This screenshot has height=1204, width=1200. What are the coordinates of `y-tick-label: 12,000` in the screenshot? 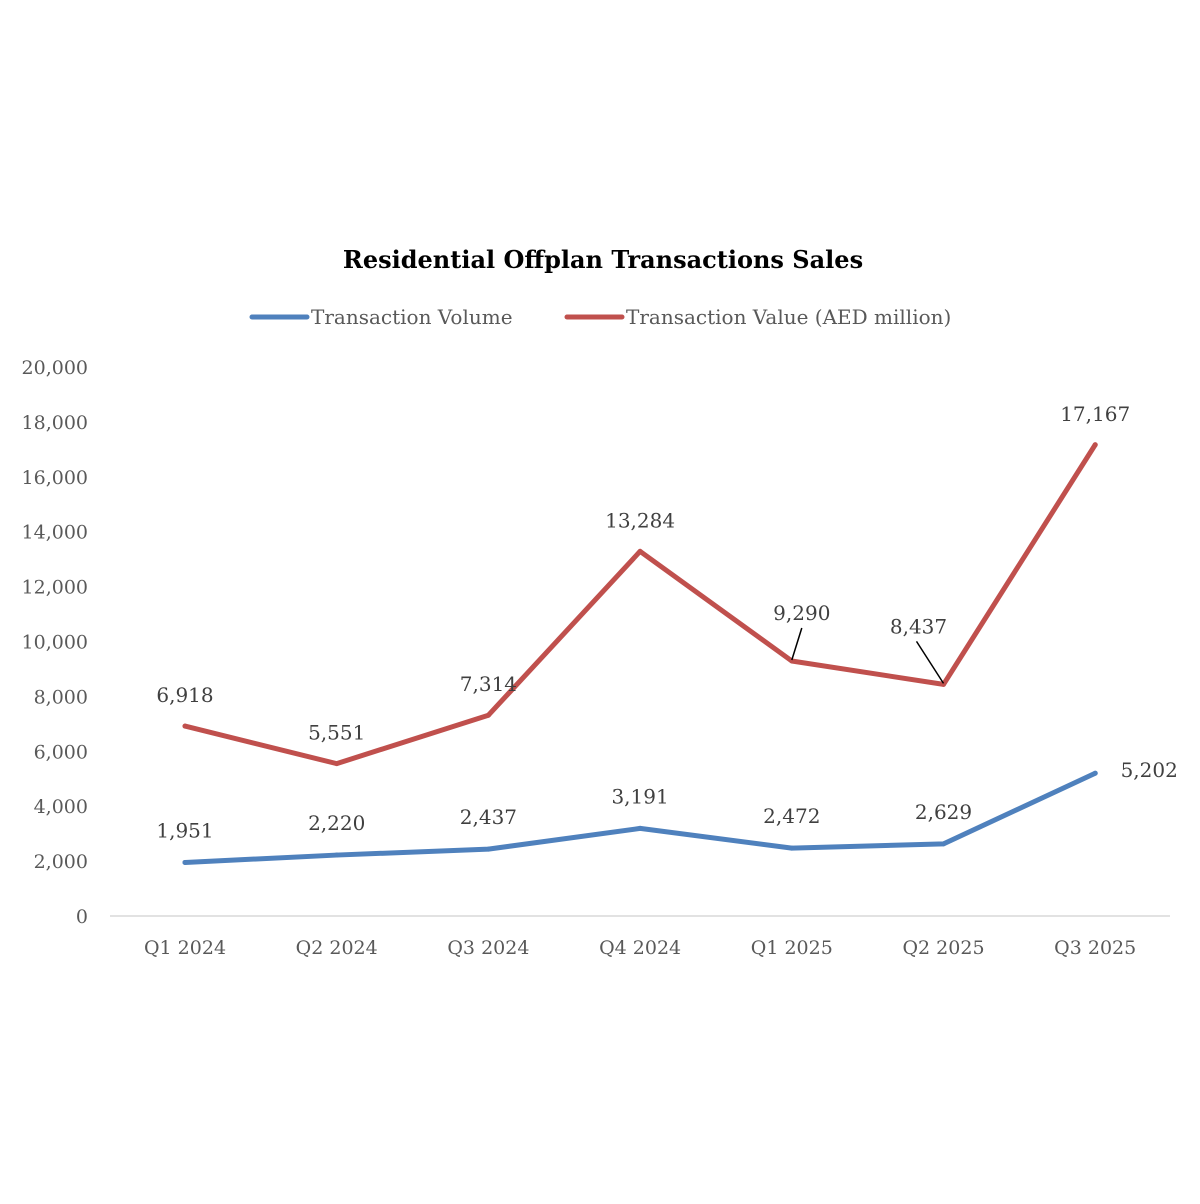 It's located at (55, 588).